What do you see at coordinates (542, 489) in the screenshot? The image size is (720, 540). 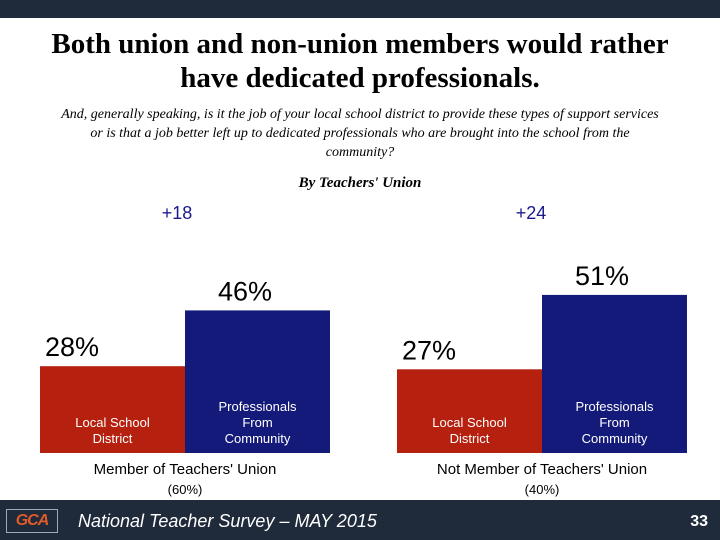 I see `group-share: (40%)` at bounding box center [542, 489].